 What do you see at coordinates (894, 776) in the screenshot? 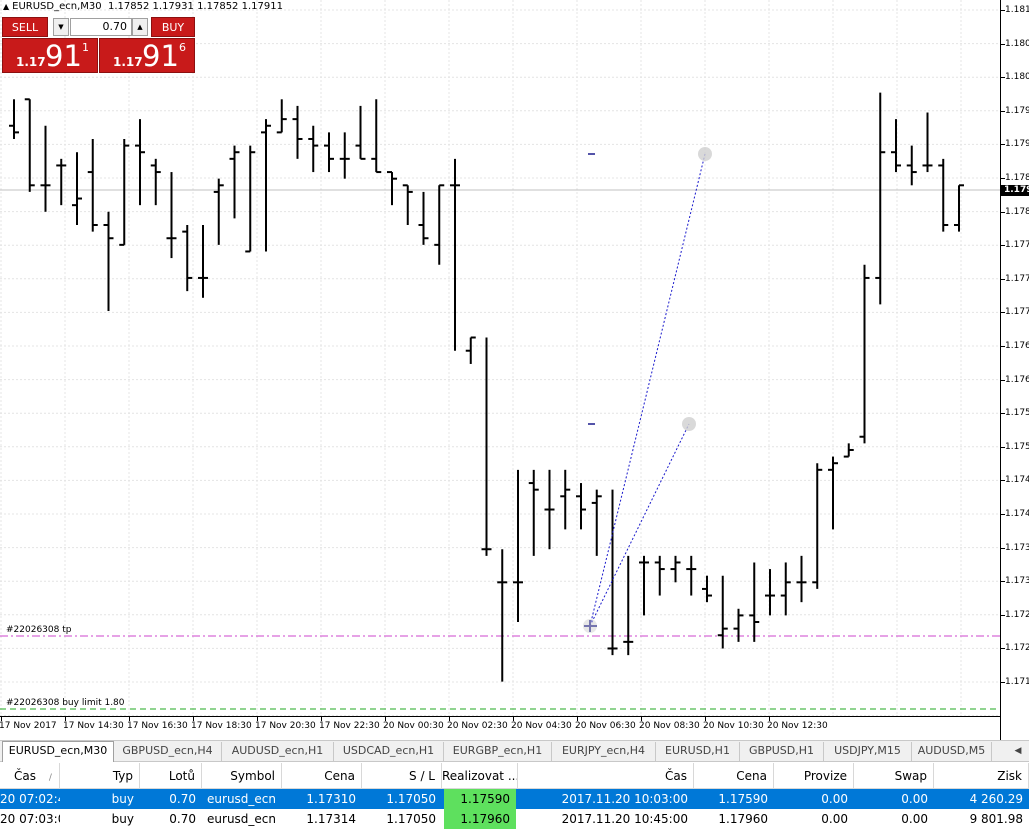
I see `column-header: Swap` at bounding box center [894, 776].